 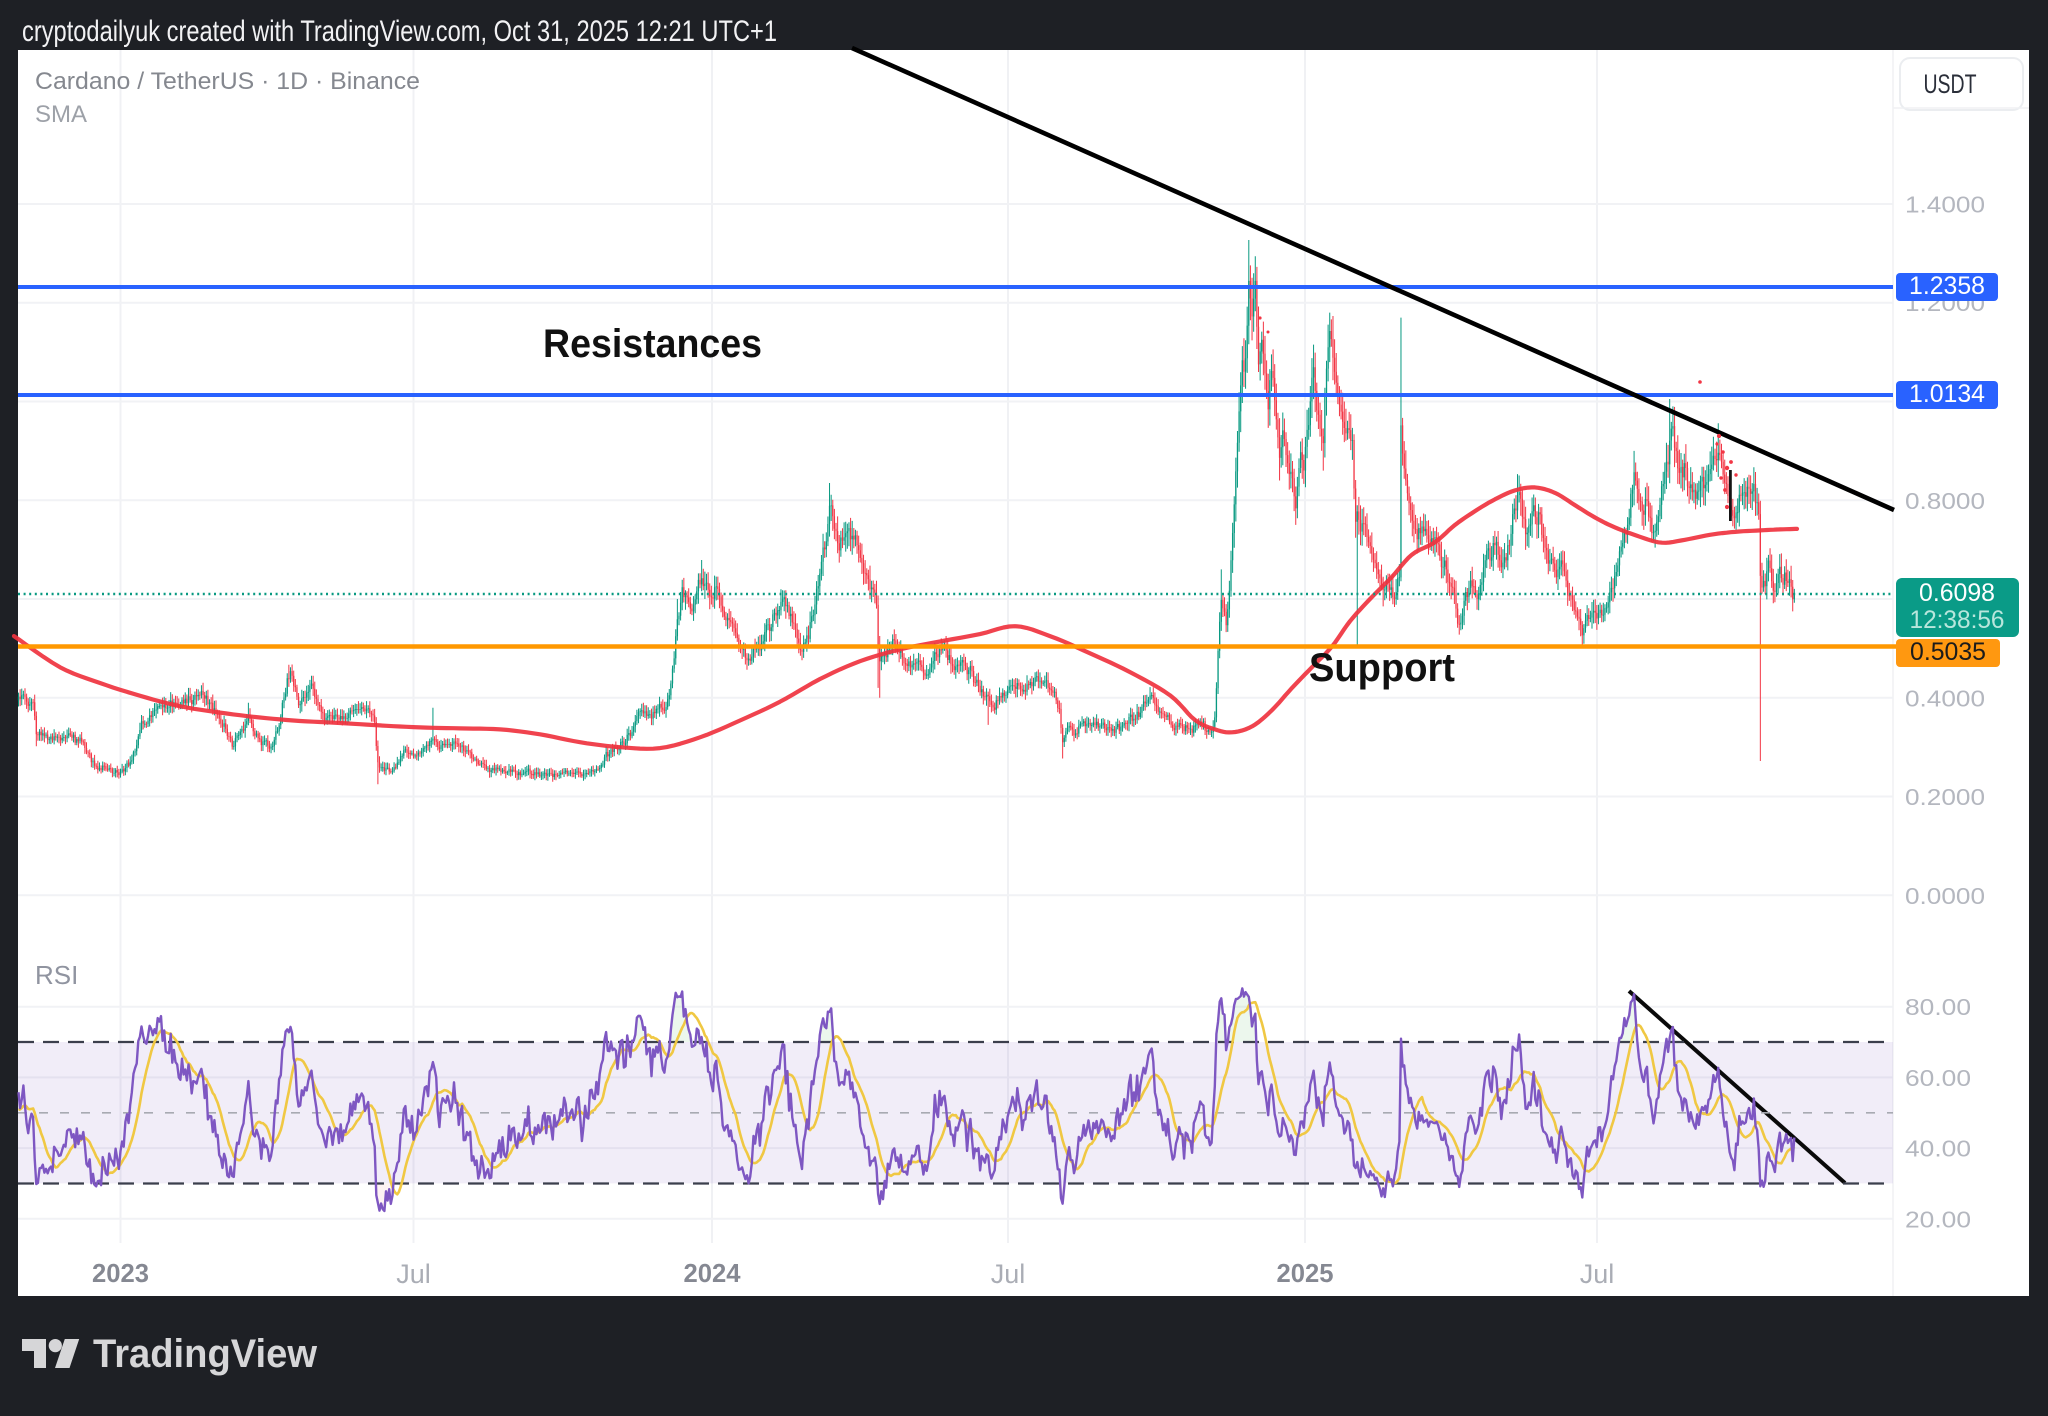 What do you see at coordinates (56, 975) in the screenshot?
I see `svg-text: RSI` at bounding box center [56, 975].